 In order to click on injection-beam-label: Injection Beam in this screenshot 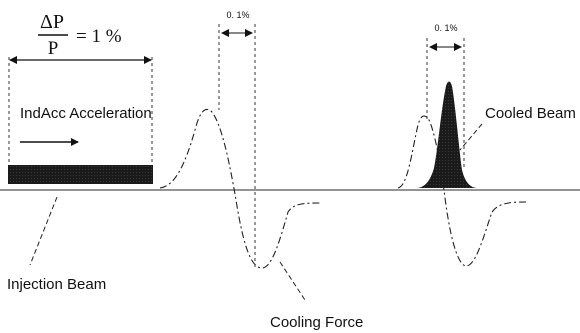, I will do `click(56, 284)`.